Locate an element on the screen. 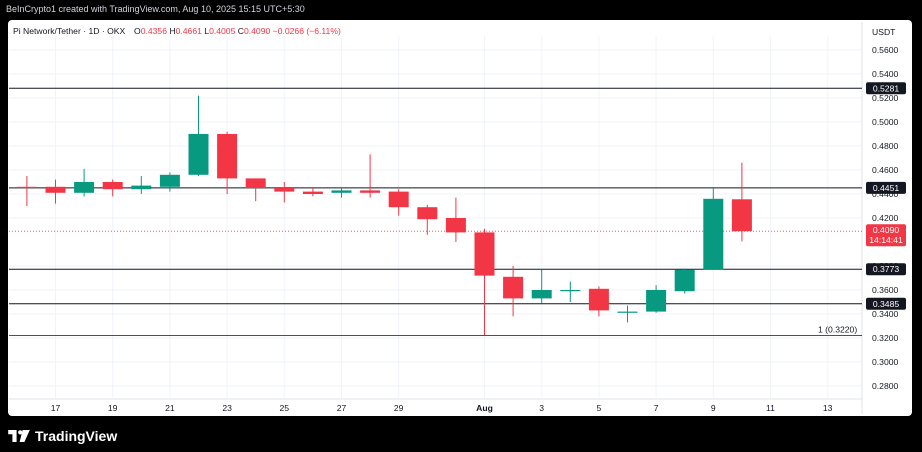 The height and width of the screenshot is (452, 922). fib-line-label: 1 (0.3220) is located at coordinates (837, 330).